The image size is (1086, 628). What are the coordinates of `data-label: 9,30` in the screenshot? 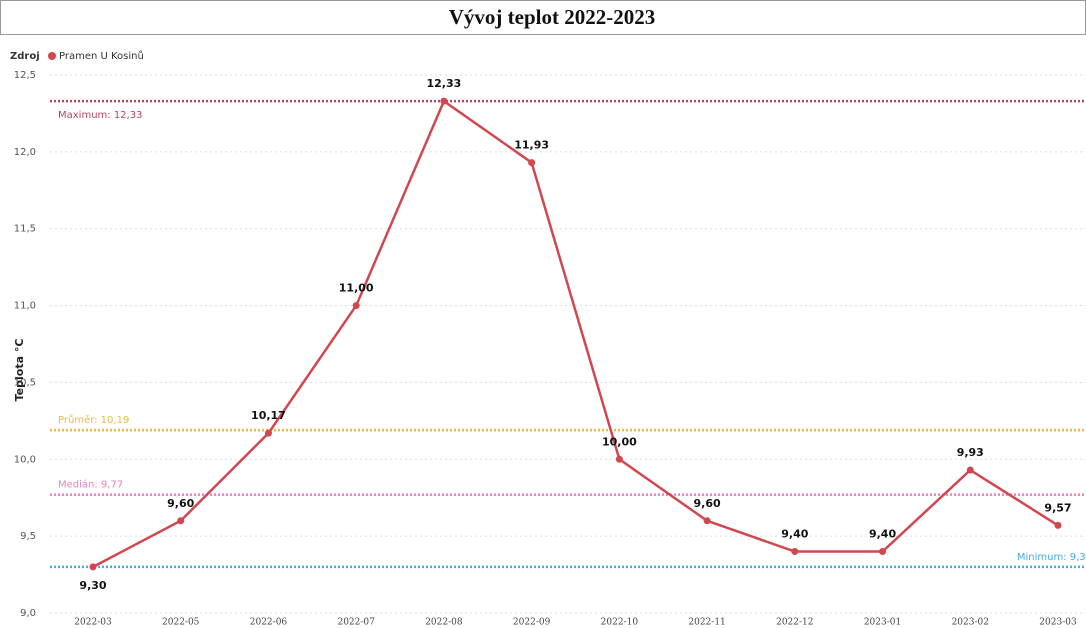 It's located at (92, 585).